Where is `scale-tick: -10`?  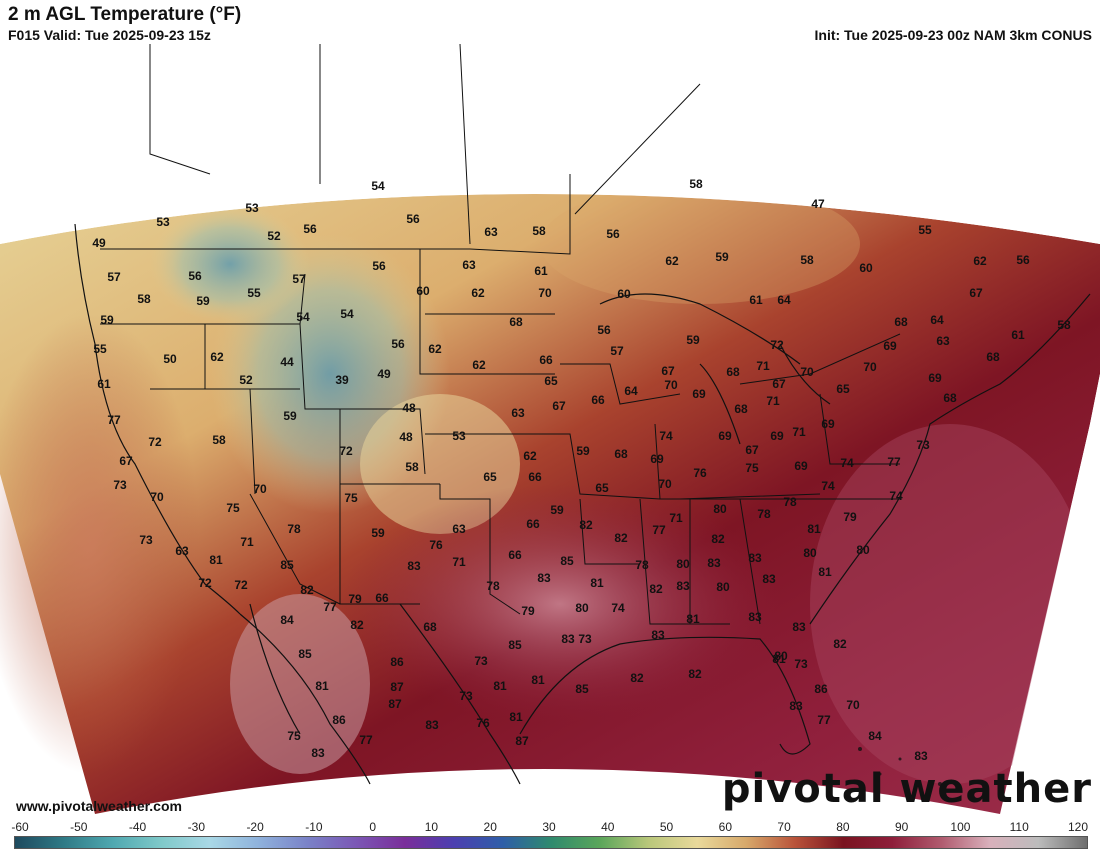 scale-tick: -10 is located at coordinates (314, 827).